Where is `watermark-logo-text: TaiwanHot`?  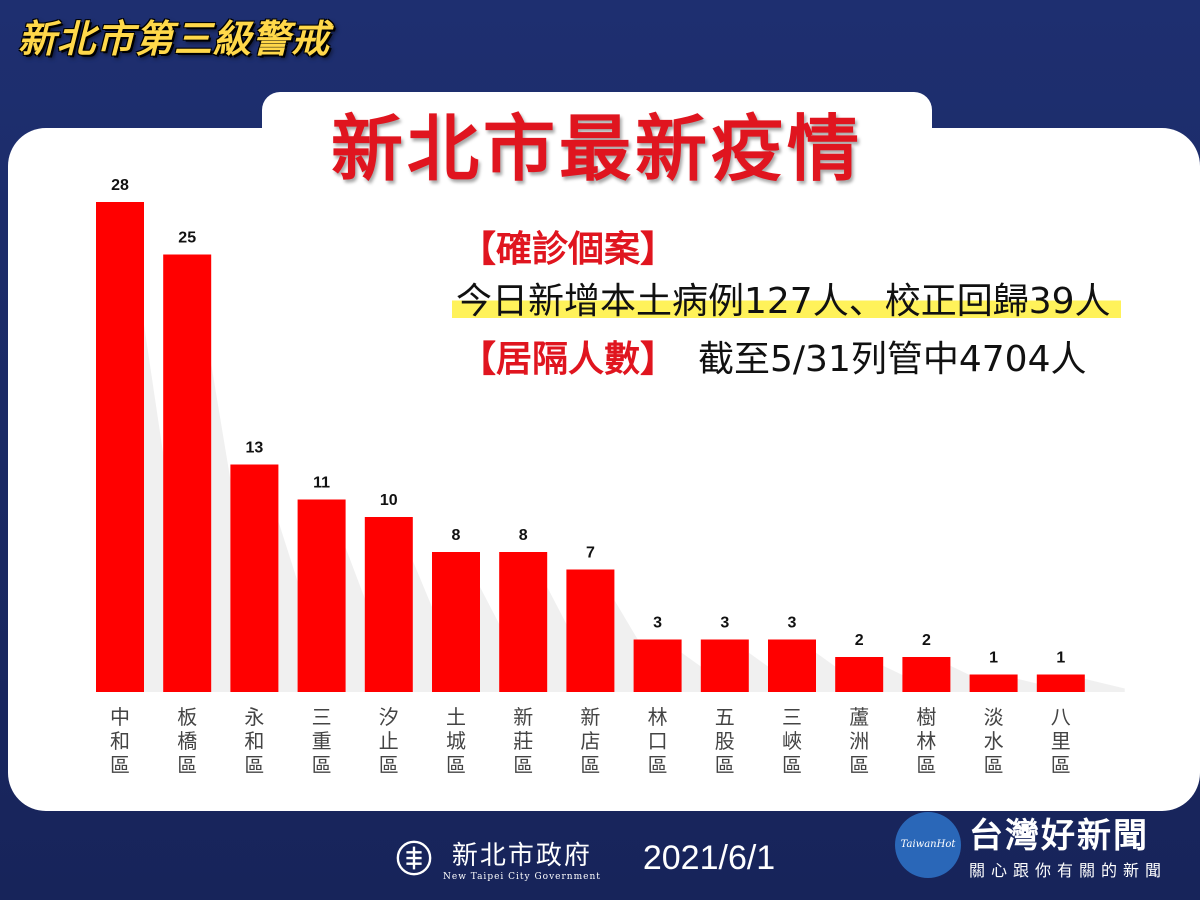
watermark-logo-text: TaiwanHot is located at coordinates (928, 844).